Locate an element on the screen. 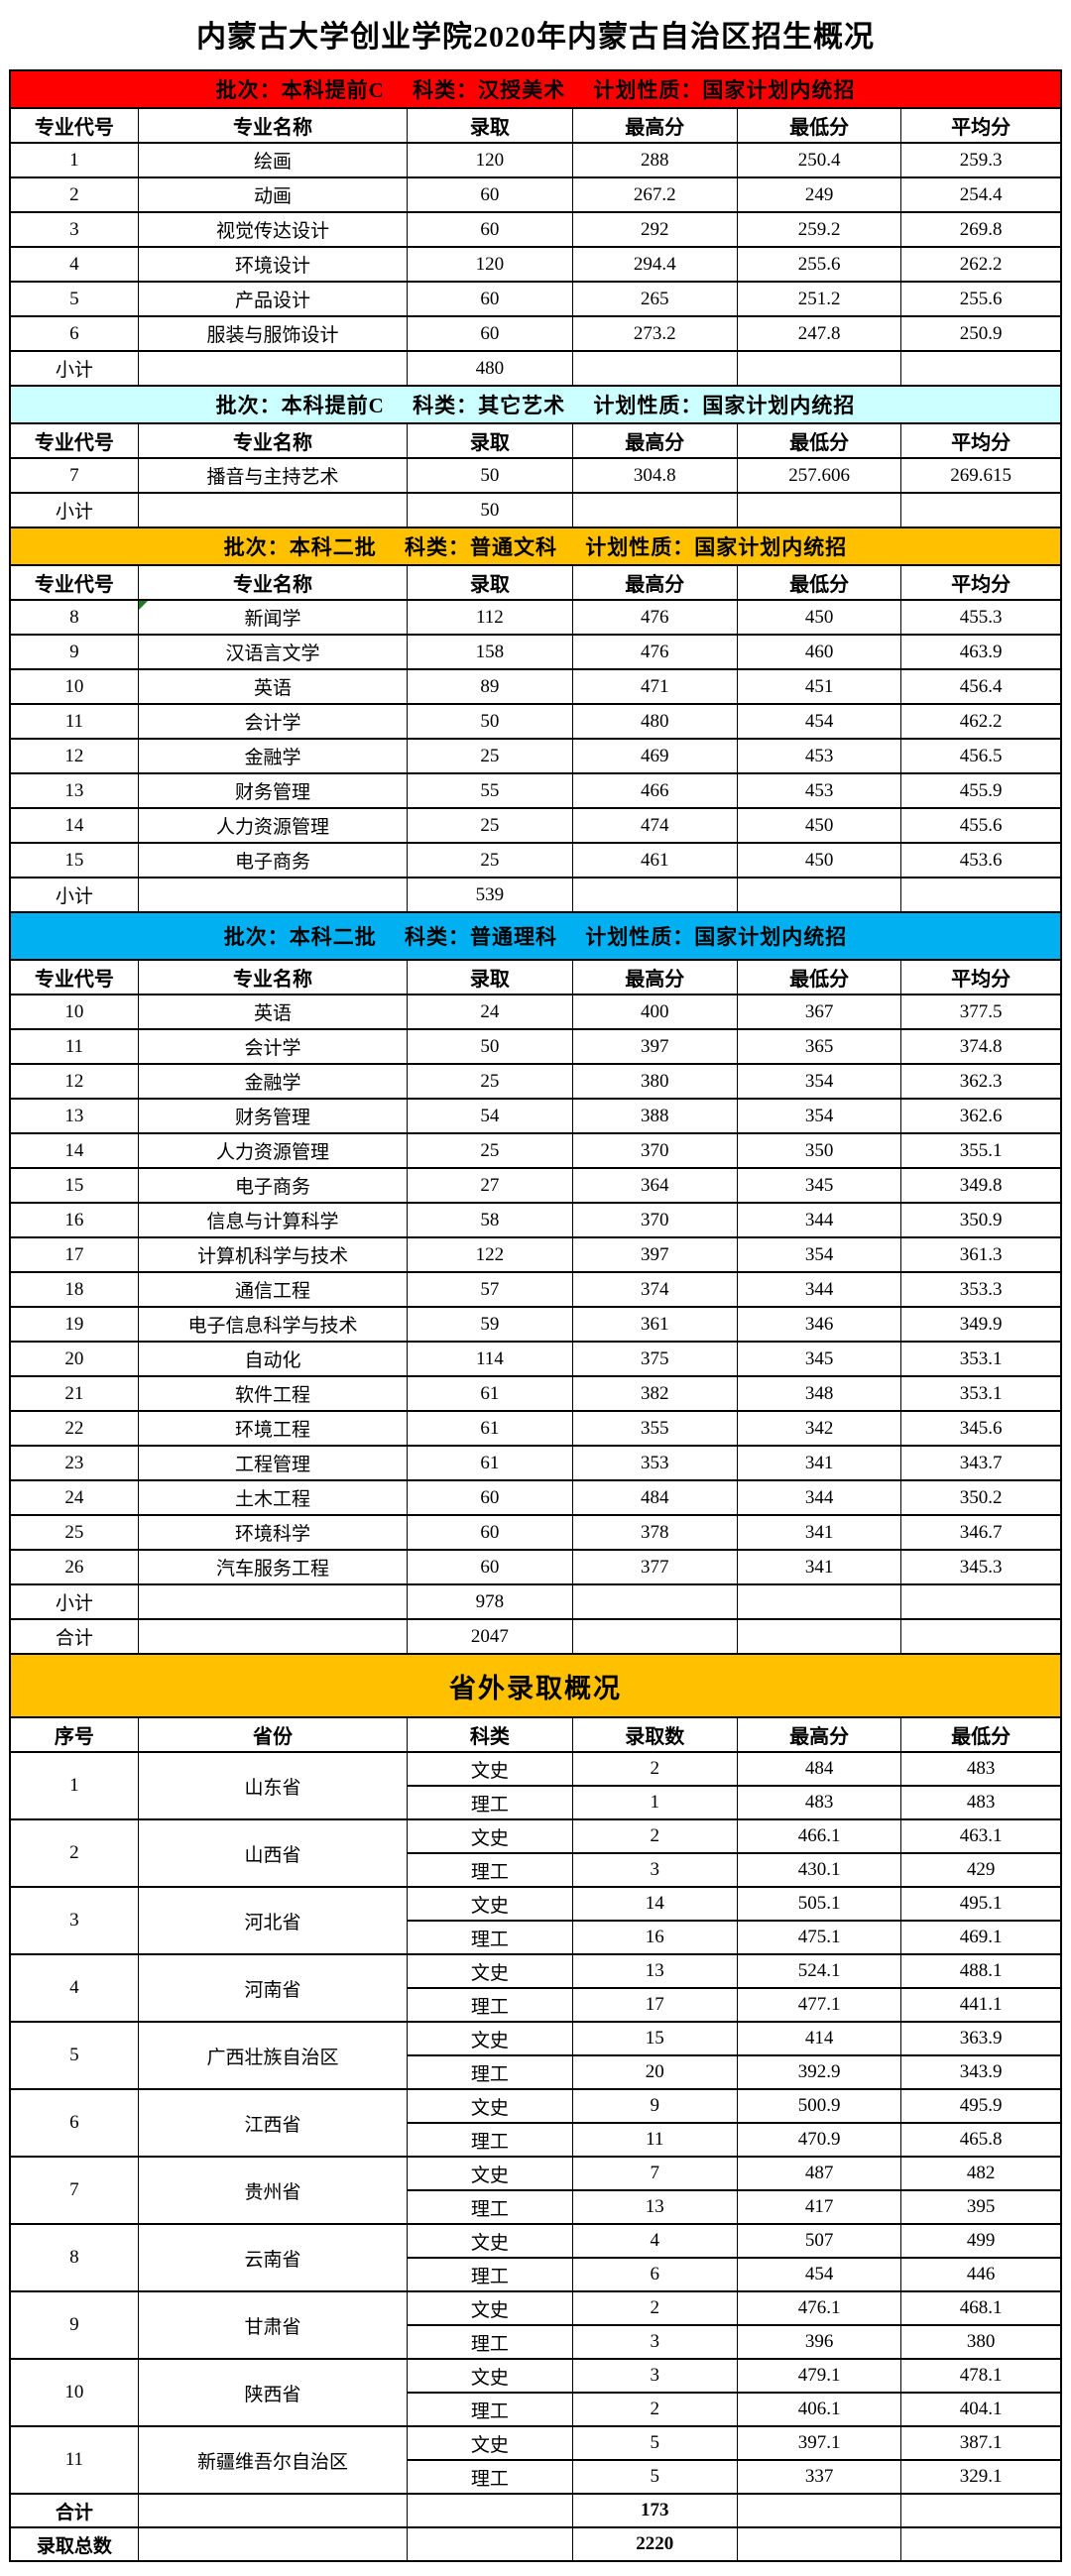  table-cell: 343.9 is located at coordinates (981, 2072).